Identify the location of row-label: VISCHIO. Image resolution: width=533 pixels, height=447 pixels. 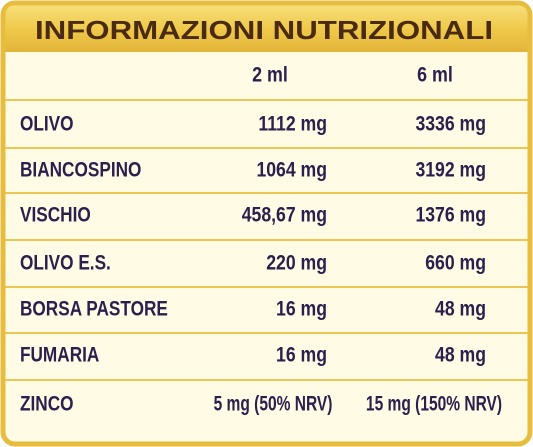
(55, 215).